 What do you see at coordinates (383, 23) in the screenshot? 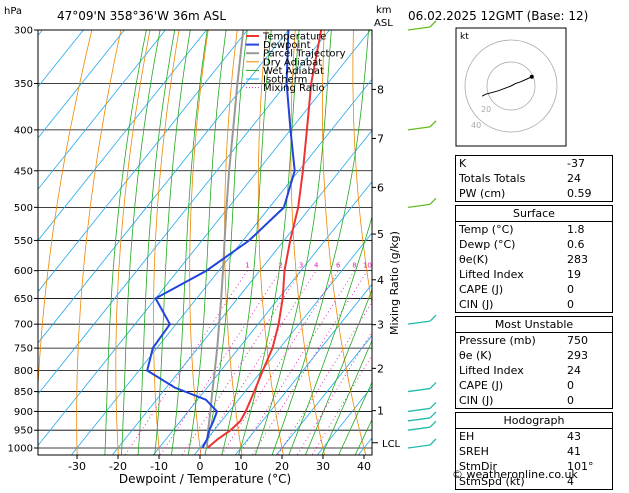
I see `asl-unit-label: ASL` at bounding box center [383, 23].